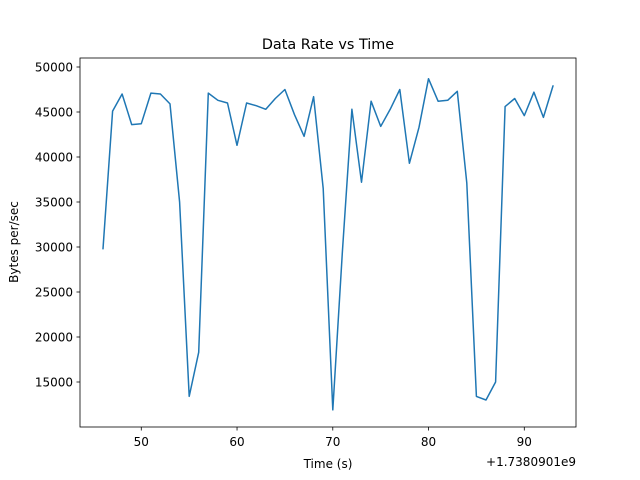  What do you see at coordinates (54, 158) in the screenshot?
I see `y-tick-label: 40000` at bounding box center [54, 158].